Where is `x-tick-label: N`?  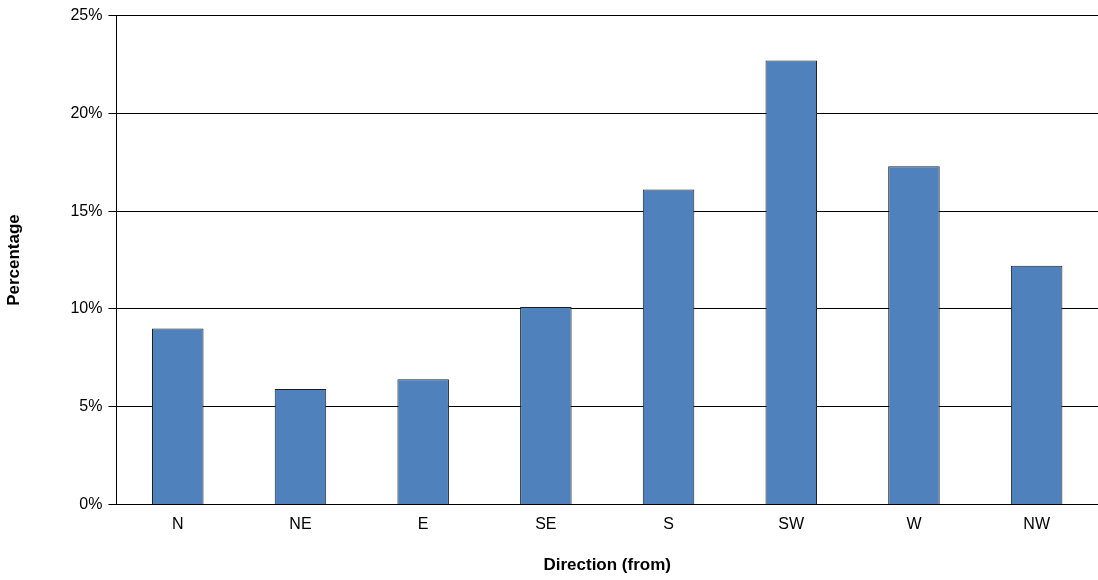 x-tick-label: N is located at coordinates (177, 524).